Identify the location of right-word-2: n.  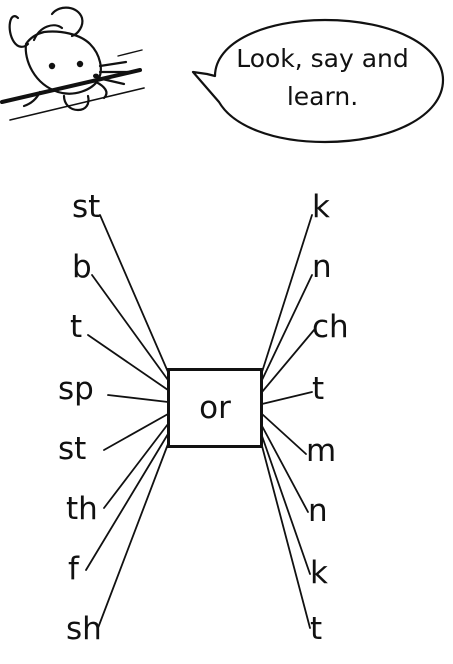
(322, 267).